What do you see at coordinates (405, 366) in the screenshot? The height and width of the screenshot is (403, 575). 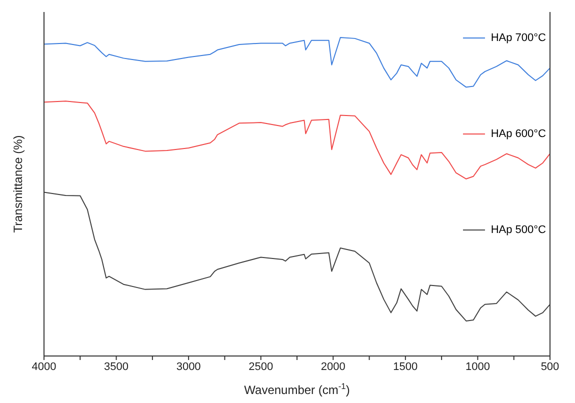 I see `x-tick-label: 1500` at bounding box center [405, 366].